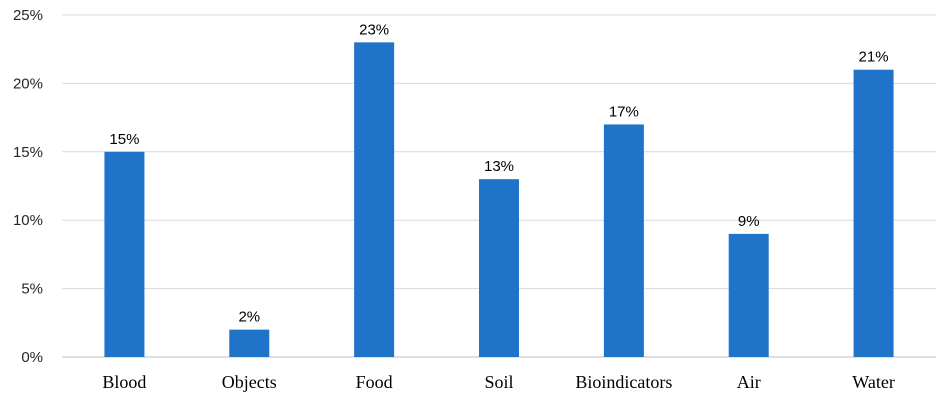 The width and height of the screenshot is (946, 394). I want to click on bar-soil, so click(499, 268).